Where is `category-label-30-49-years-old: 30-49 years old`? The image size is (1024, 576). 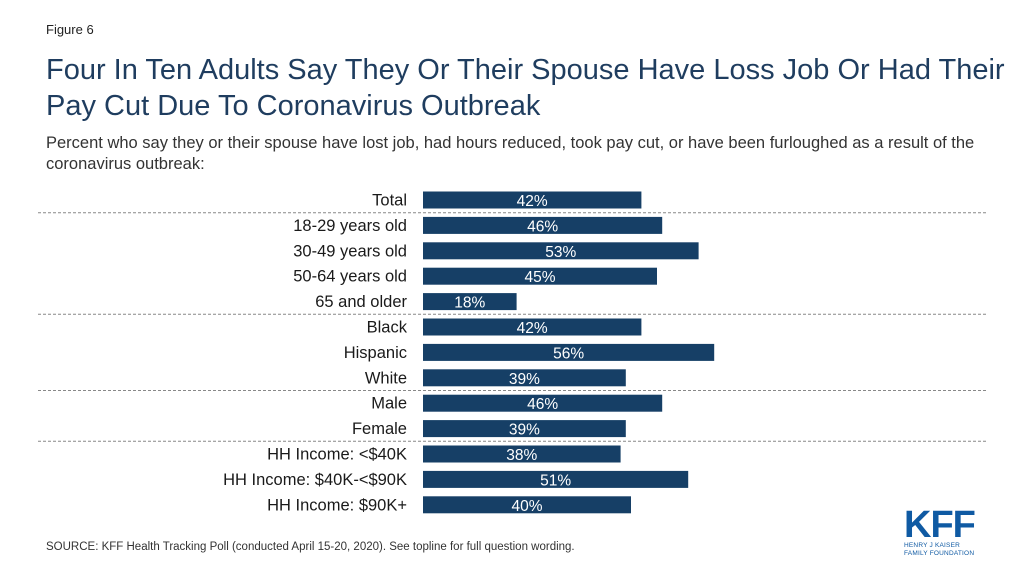
category-label-30-49-years-old: 30-49 years old is located at coordinates (350, 251).